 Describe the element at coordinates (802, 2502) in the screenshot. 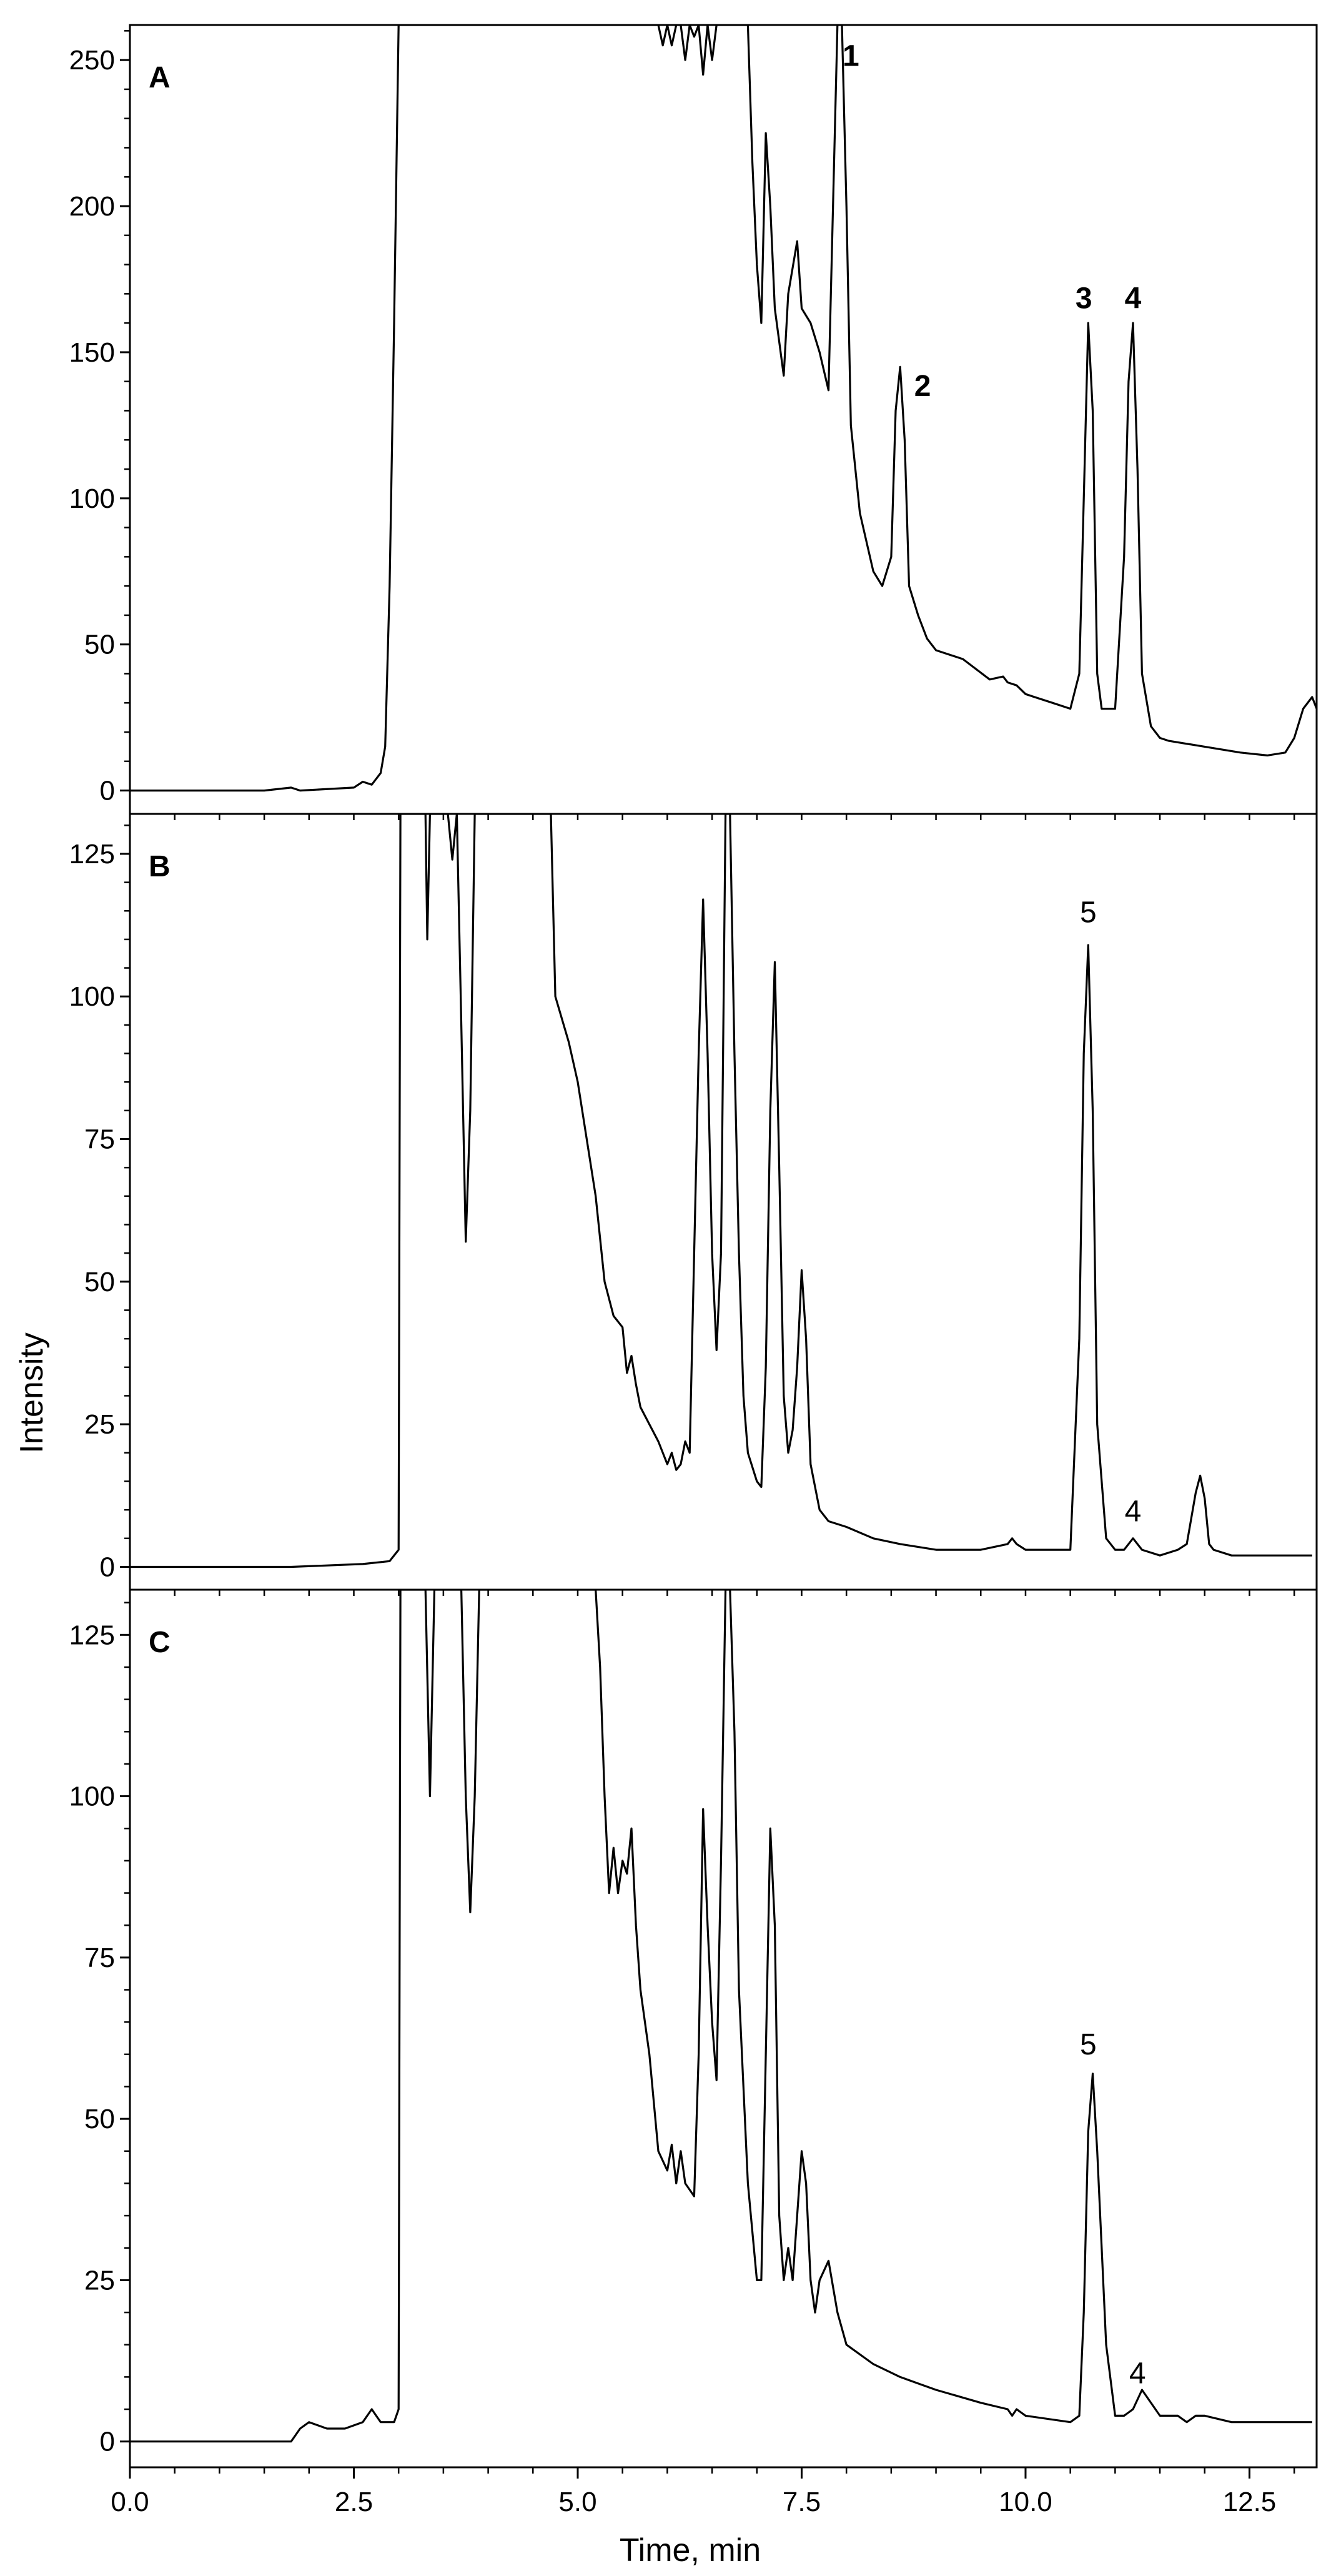

I see `x-tick-label: 7.5` at that location.